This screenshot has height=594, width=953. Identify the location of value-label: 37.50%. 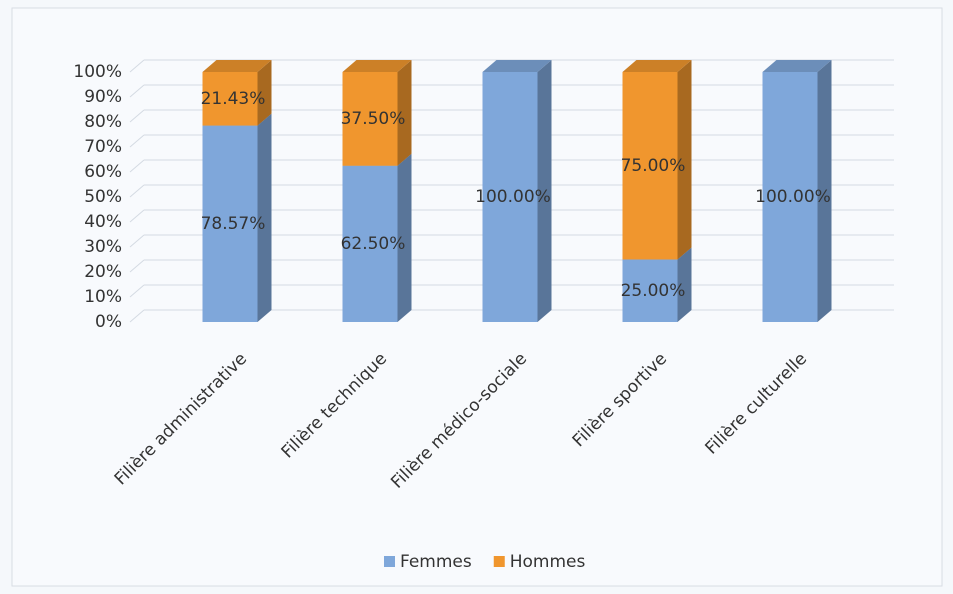
(373, 119).